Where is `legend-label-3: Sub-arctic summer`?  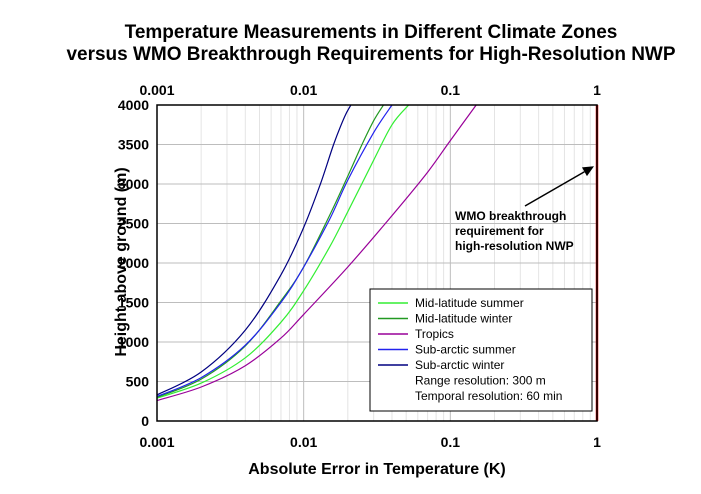 legend-label-3: Sub-arctic summer is located at coordinates (465, 350).